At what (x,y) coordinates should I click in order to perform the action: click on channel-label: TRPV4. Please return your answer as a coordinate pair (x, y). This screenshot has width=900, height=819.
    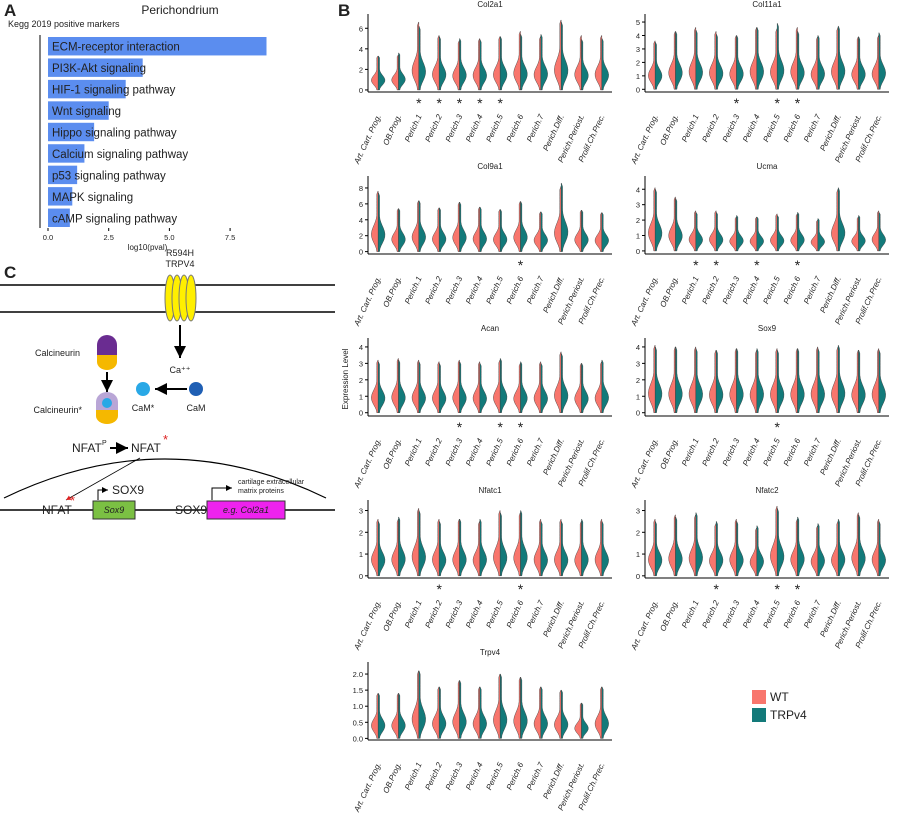
    Looking at the image, I should click on (179, 264).